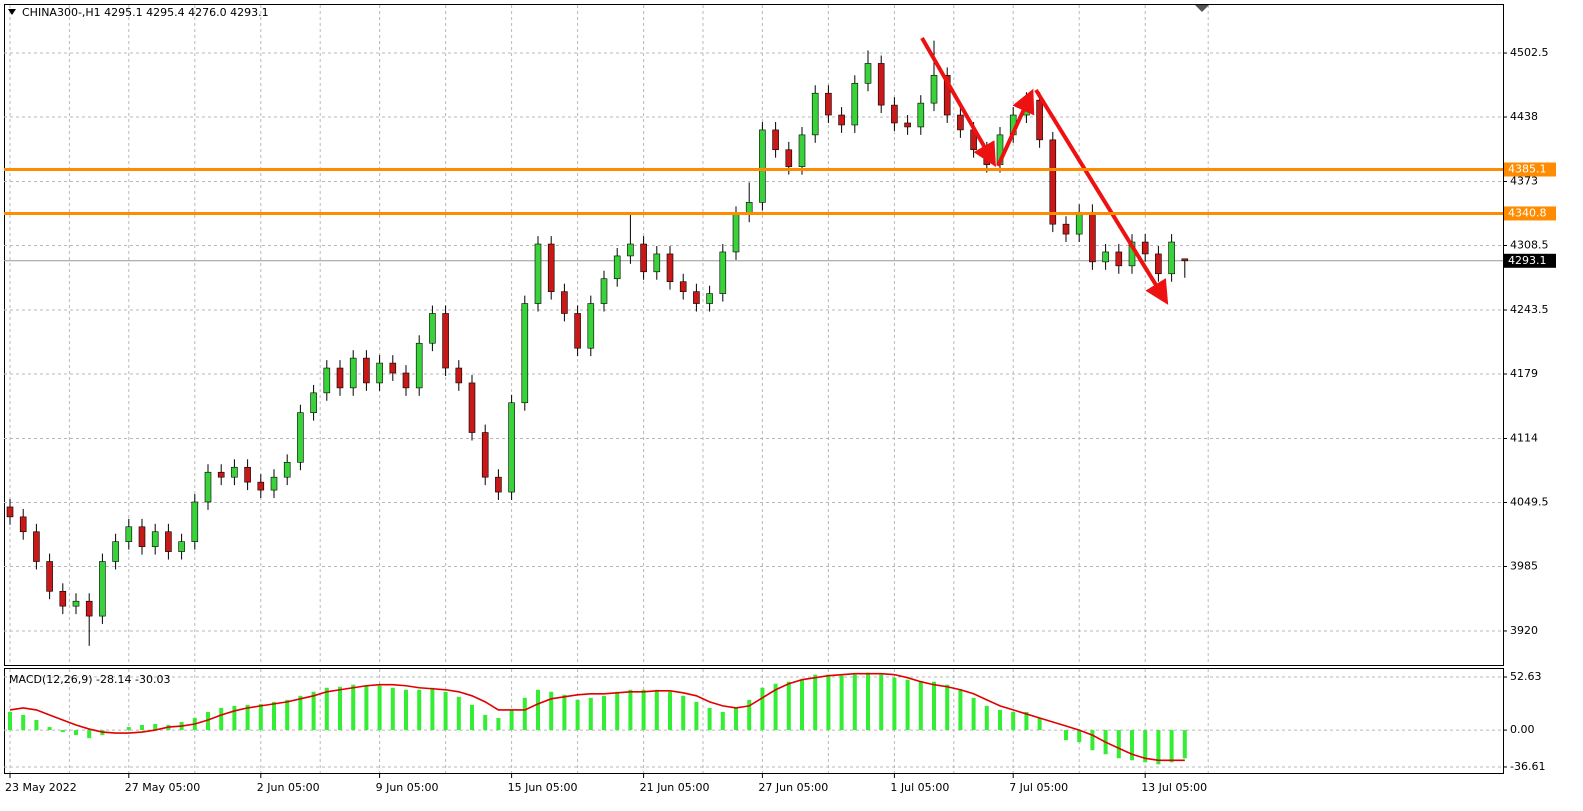 The height and width of the screenshot is (811, 1583). I want to click on x-tick-label: 27 May 05:00, so click(162, 787).